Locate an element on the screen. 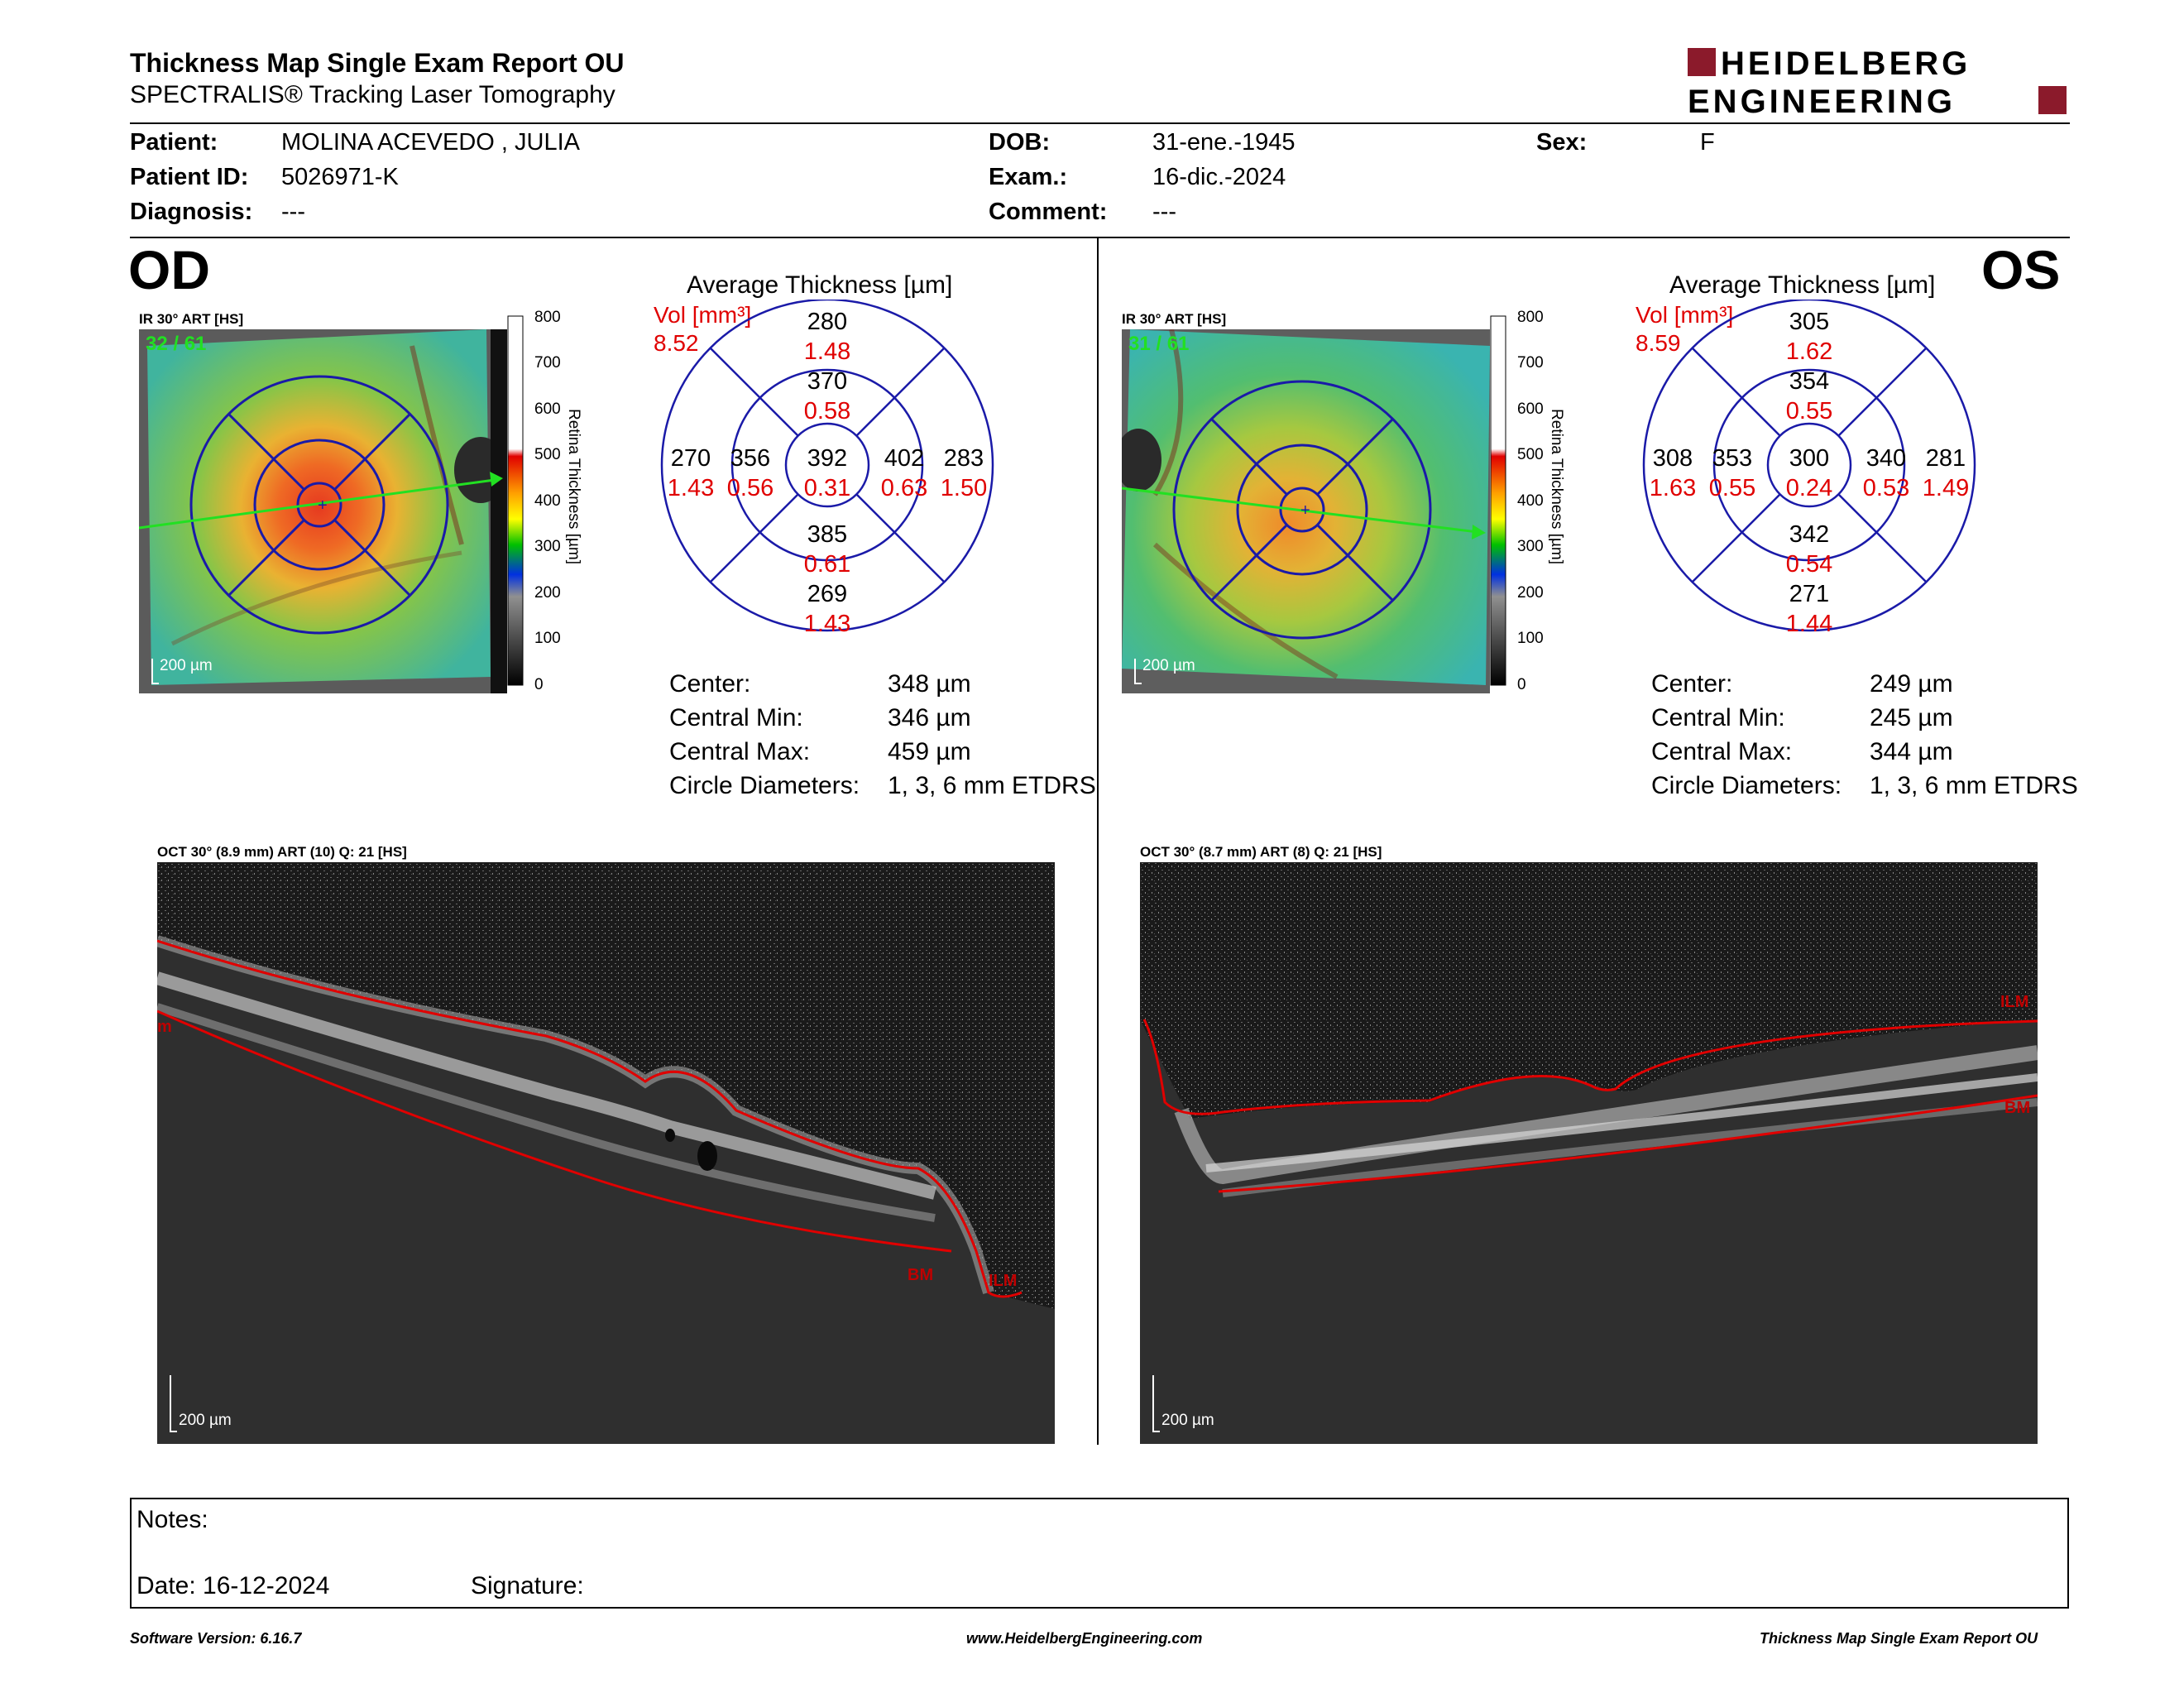 Image resolution: width=2184 pixels, height=1688 pixels. svg-text: 800 is located at coordinates (547, 317).